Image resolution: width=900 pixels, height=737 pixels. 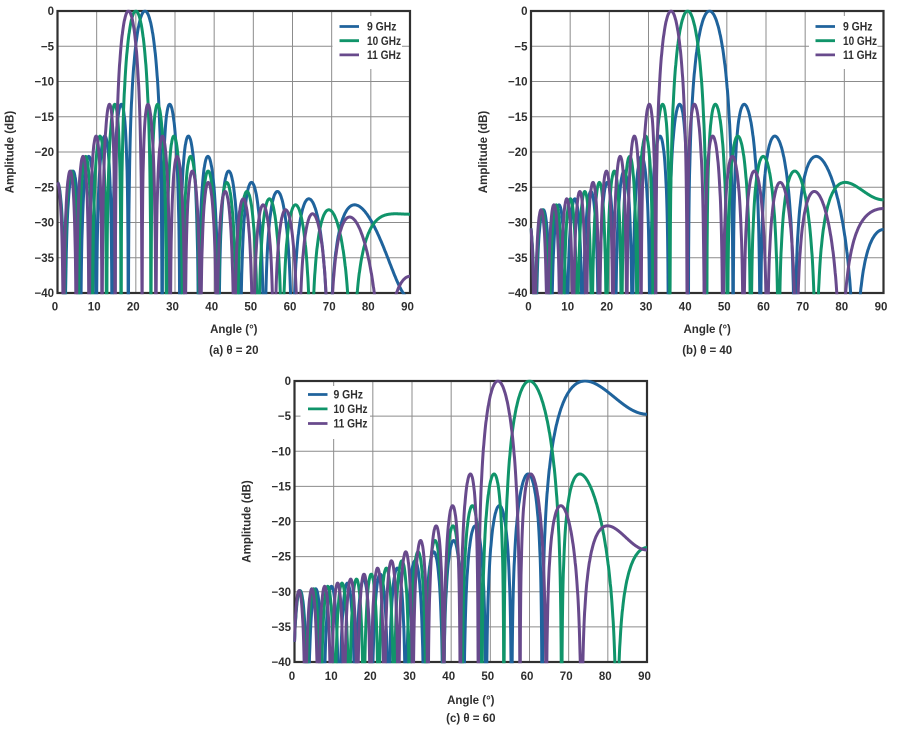 I want to click on svg-text: (a) θ = 20, so click(x=233, y=351).